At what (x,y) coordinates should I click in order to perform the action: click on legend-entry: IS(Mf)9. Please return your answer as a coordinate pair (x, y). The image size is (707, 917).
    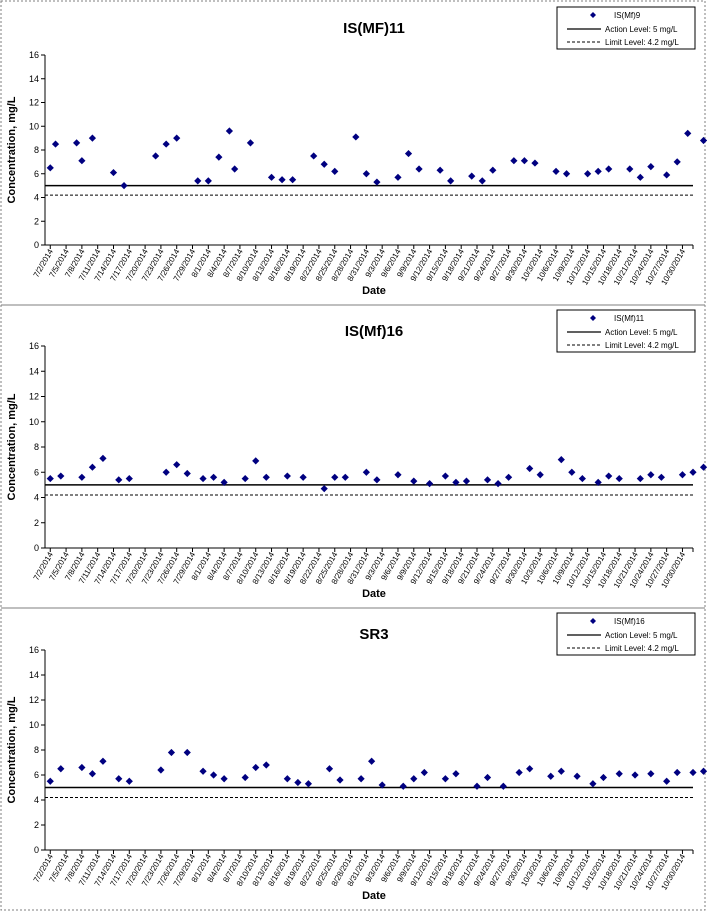
    Looking at the image, I should click on (627, 15).